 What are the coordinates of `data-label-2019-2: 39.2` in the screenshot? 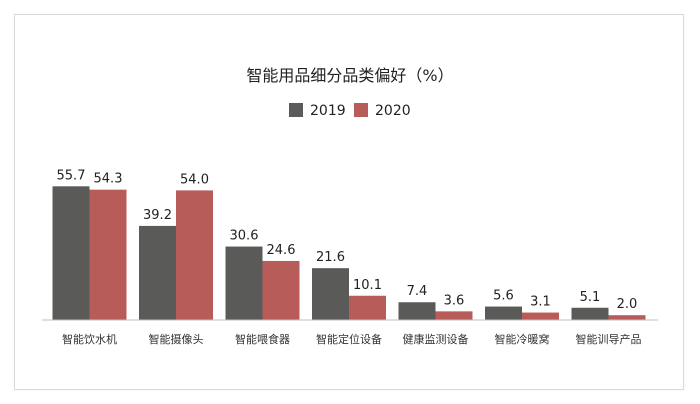 It's located at (157, 215).